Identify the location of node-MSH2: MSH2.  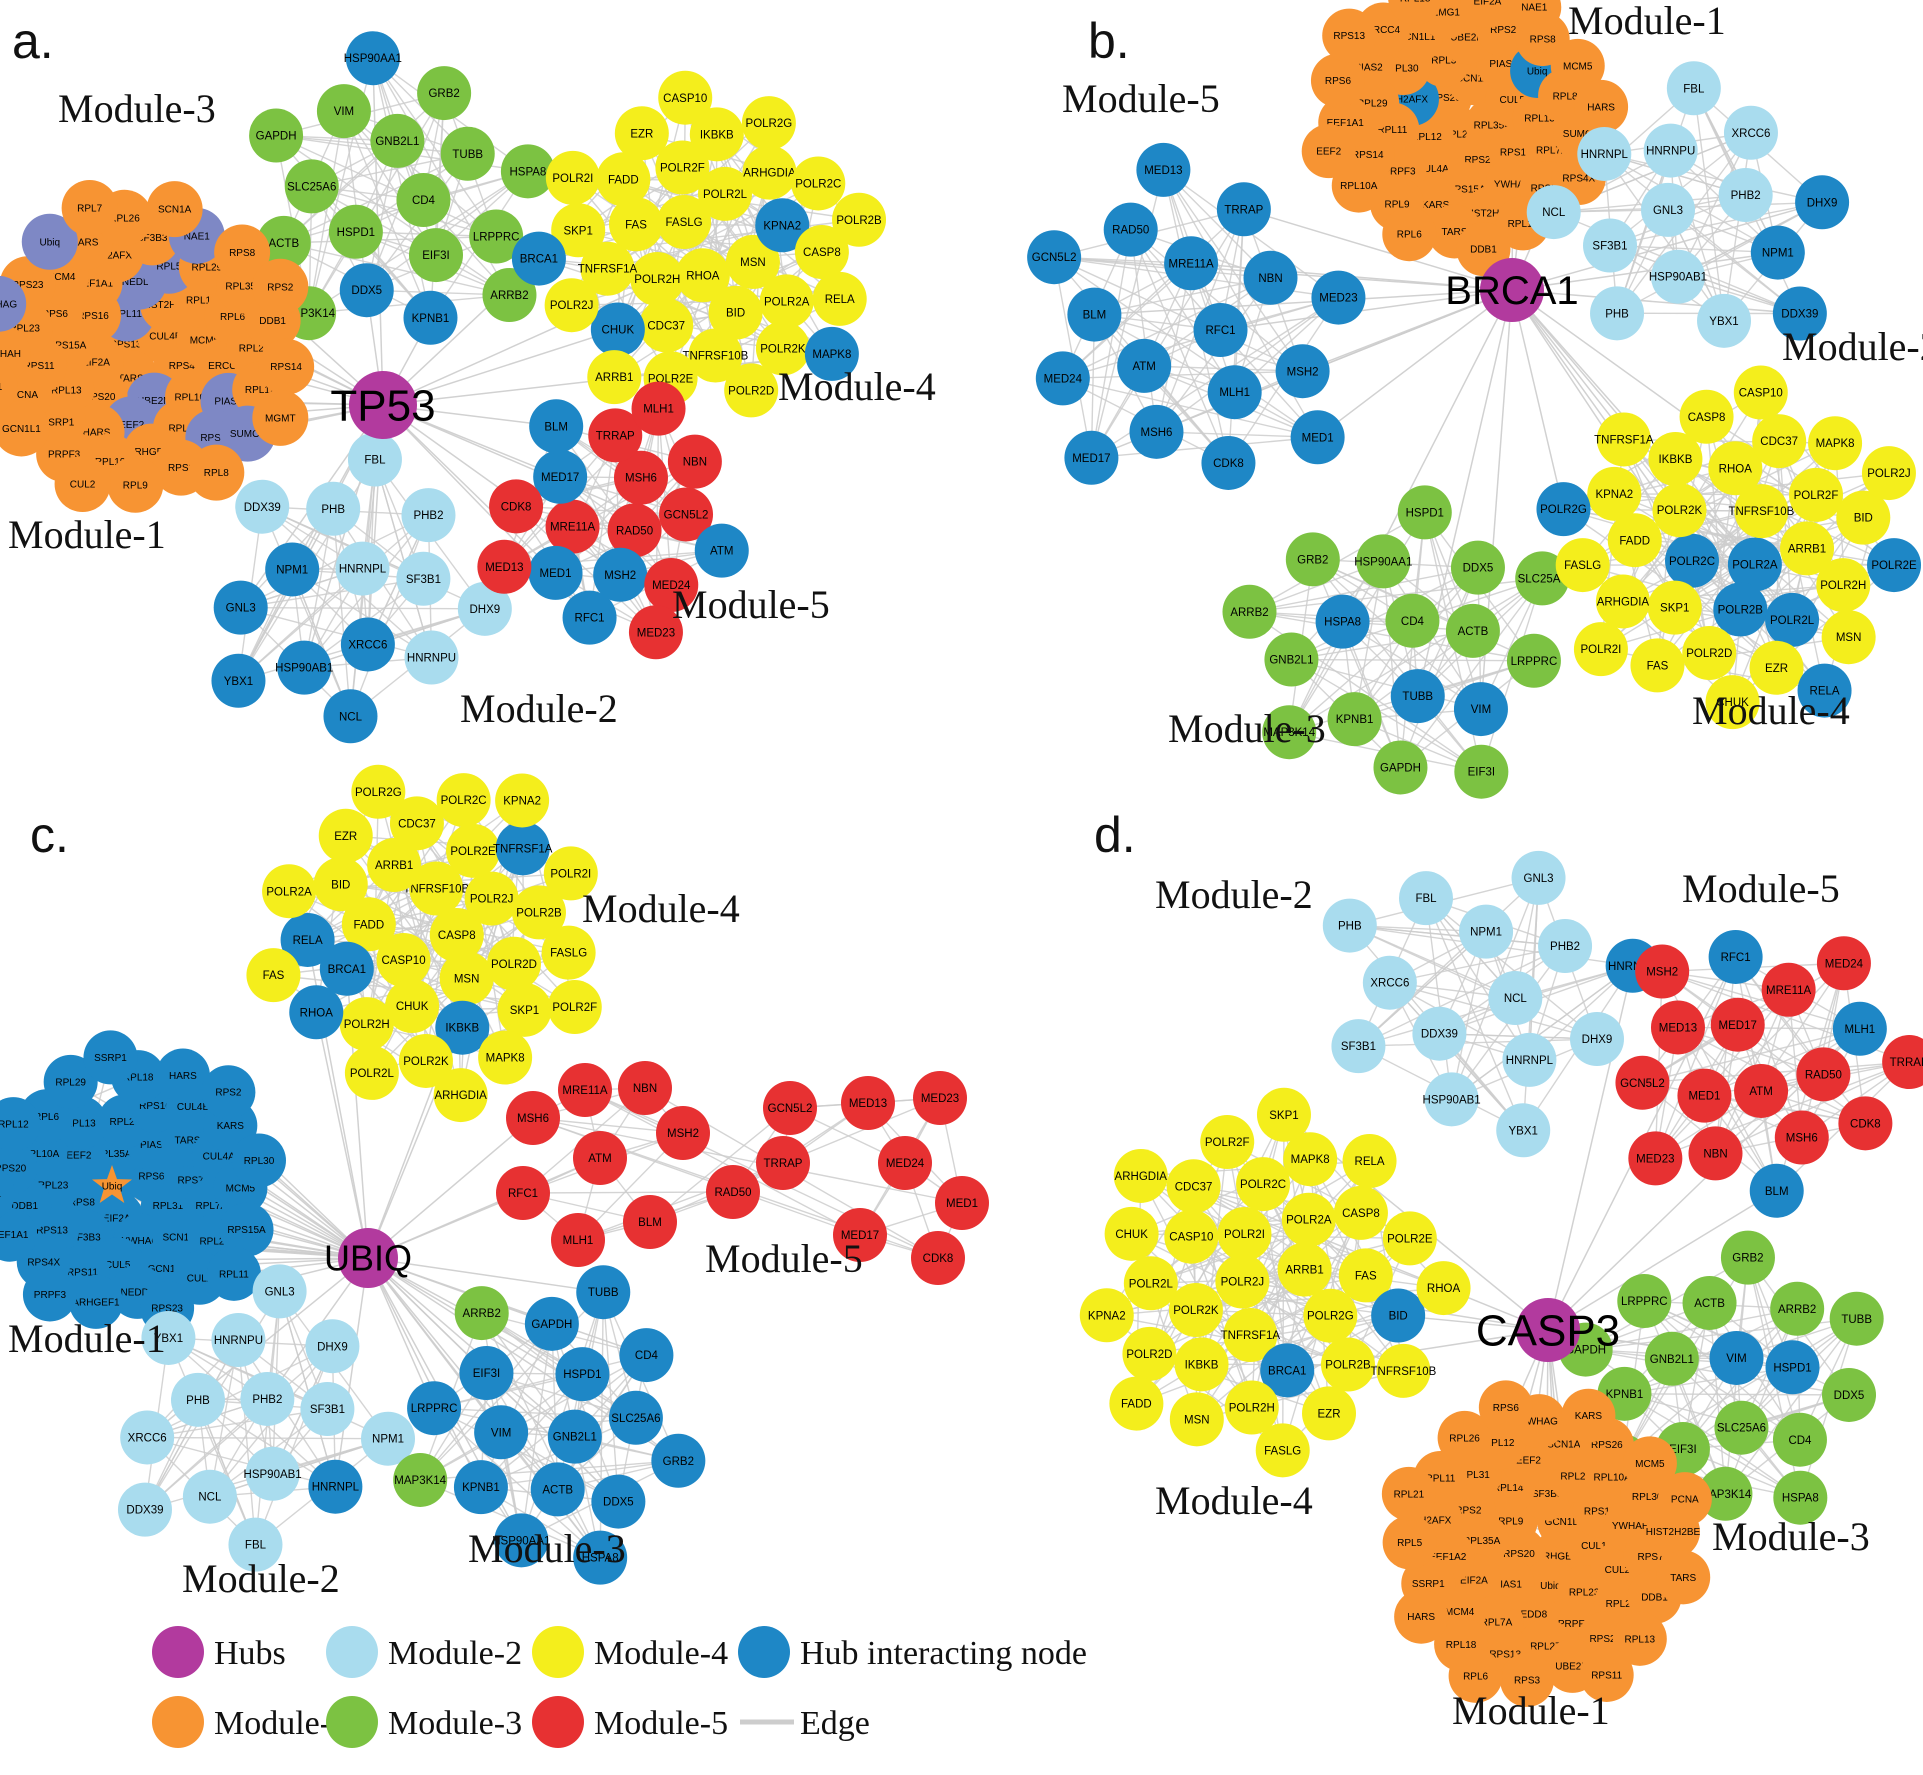
(1302, 371).